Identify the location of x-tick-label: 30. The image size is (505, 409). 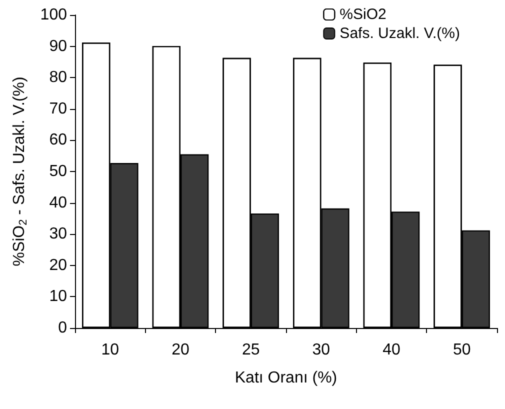
(321, 350).